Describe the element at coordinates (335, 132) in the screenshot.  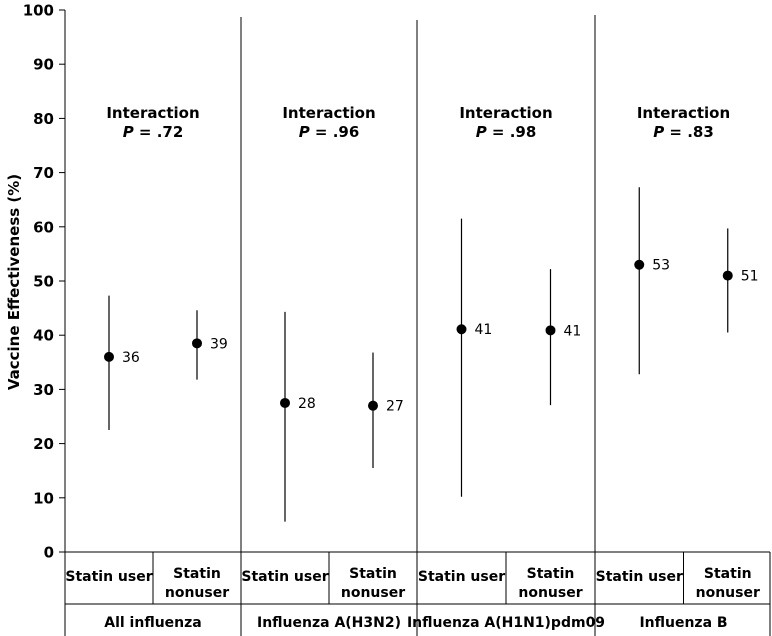
I see `p-value-text: = .96` at that location.